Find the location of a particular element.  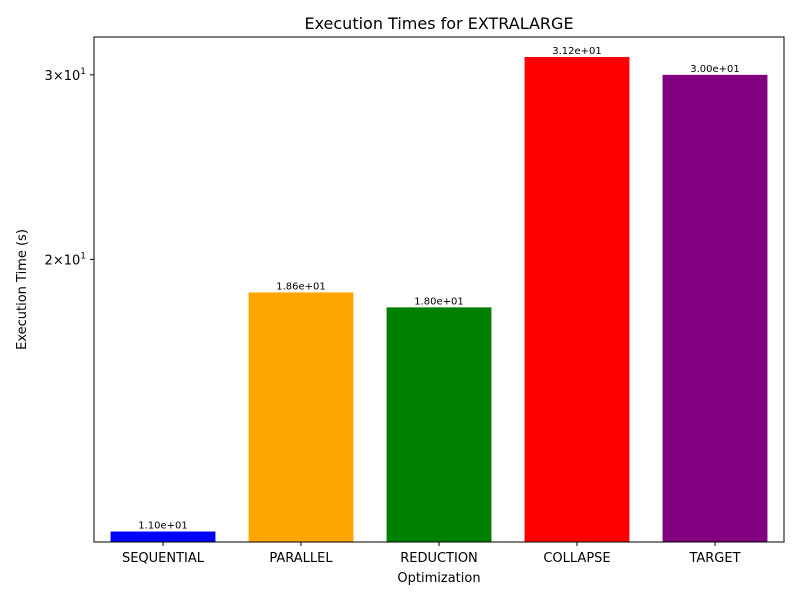

data-label-reduction: 1.80e+01 is located at coordinates (439, 301).